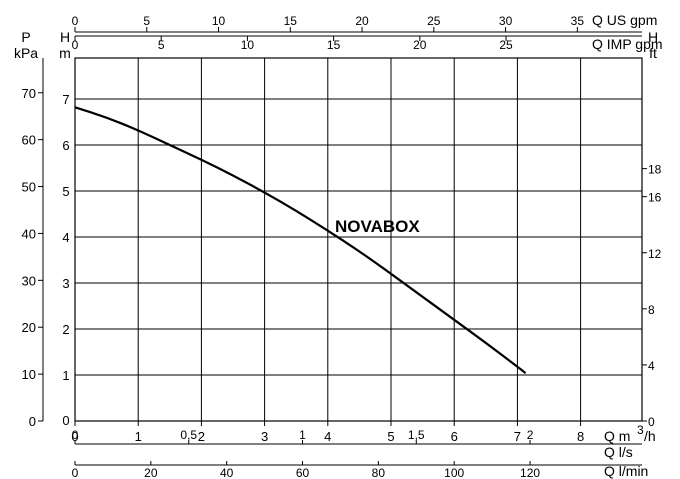 This screenshot has height=479, width=680. What do you see at coordinates (627, 44) in the screenshot?
I see `impgpm-axis-label: Q IMP gpm` at bounding box center [627, 44].